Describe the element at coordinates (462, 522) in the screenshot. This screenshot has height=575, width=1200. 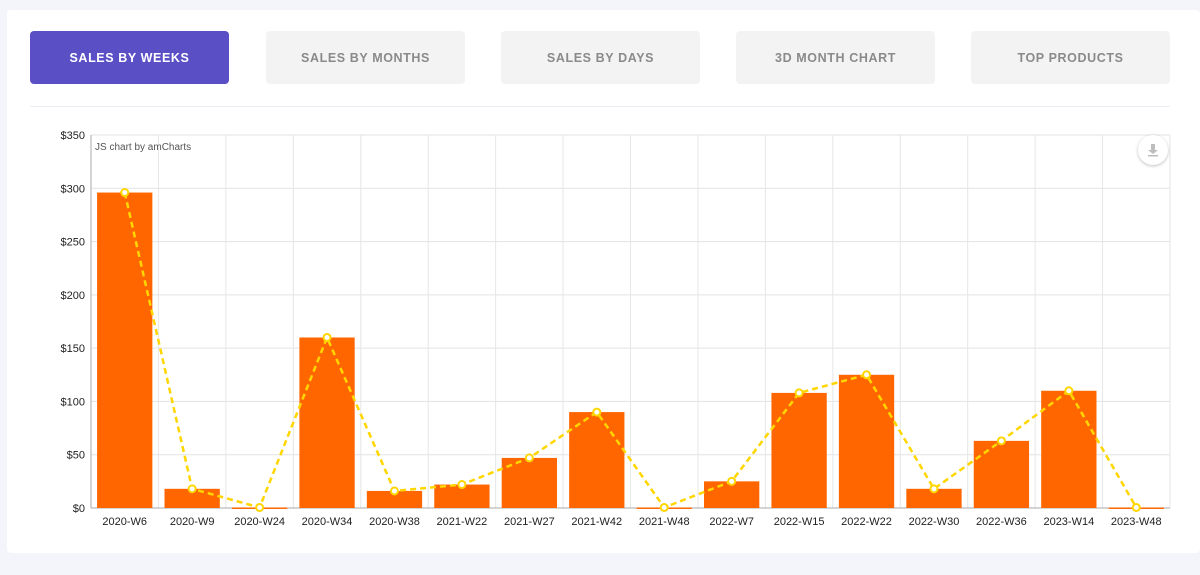
I see `x-tick-label: 2021-W22` at that location.